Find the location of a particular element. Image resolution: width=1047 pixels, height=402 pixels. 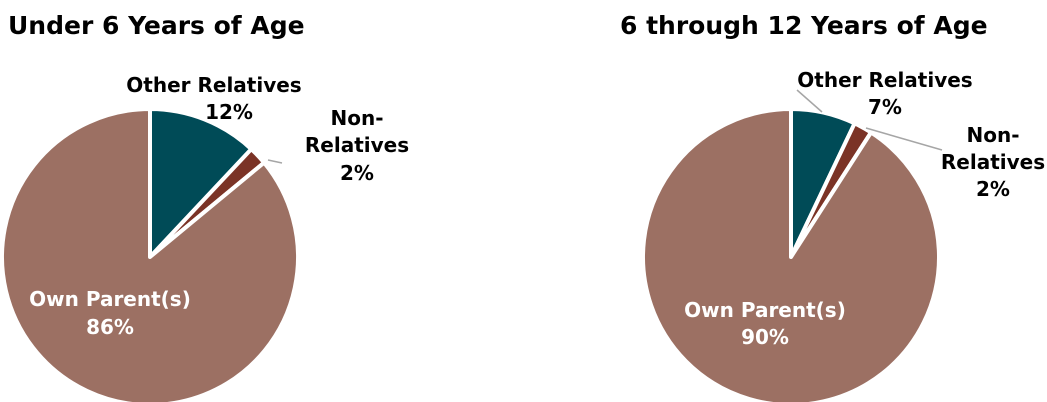

chart-left-slice-other-relatives is located at coordinates (201, 183).